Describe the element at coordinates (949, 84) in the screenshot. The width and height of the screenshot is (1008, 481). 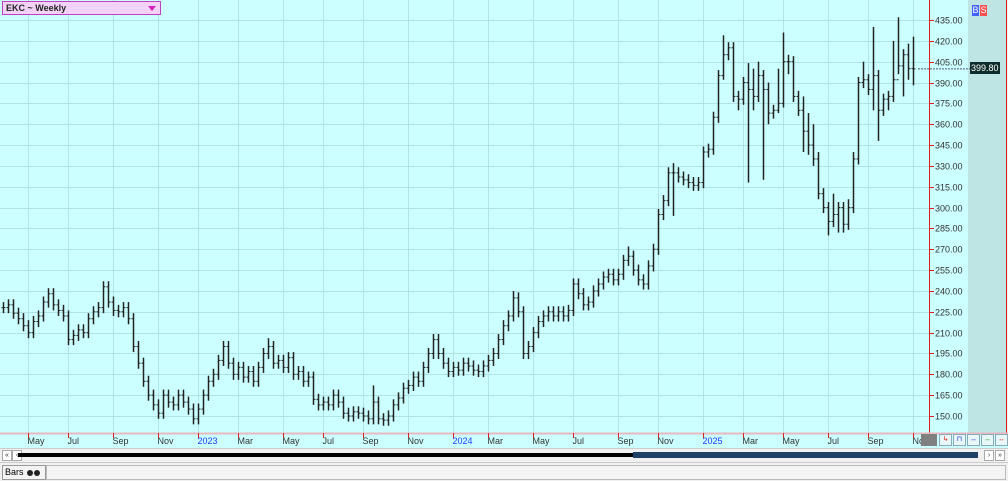
I see `y-tick-label: 390.00` at that location.